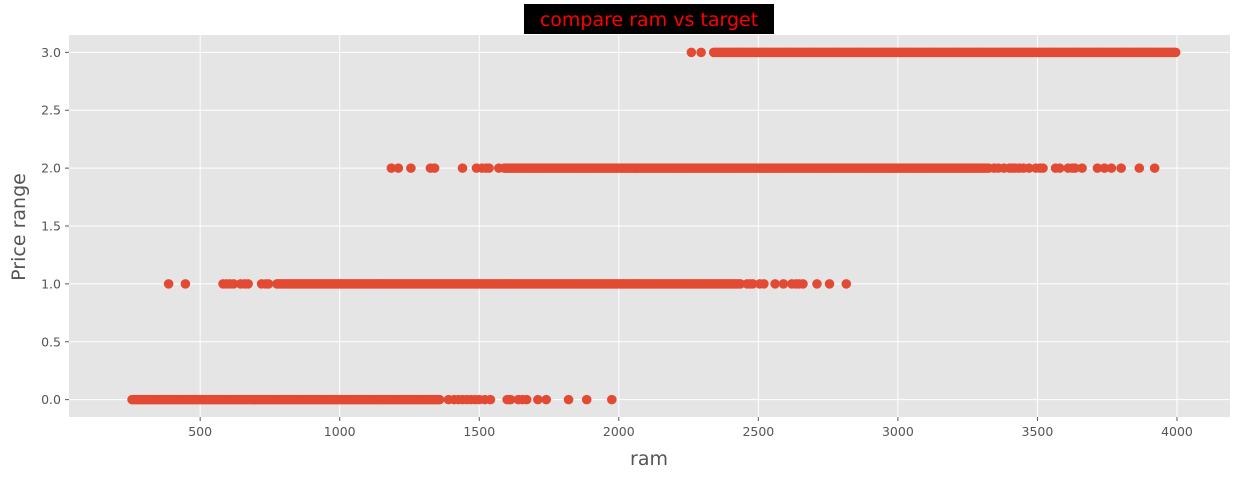  Describe the element at coordinates (51, 283) in the screenshot. I see `y-tick-label: 1.0` at that location.